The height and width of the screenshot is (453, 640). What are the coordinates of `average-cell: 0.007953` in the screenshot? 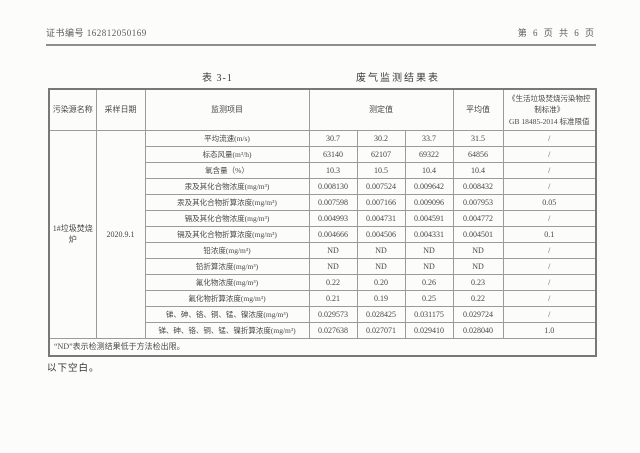 It's located at (478, 202).